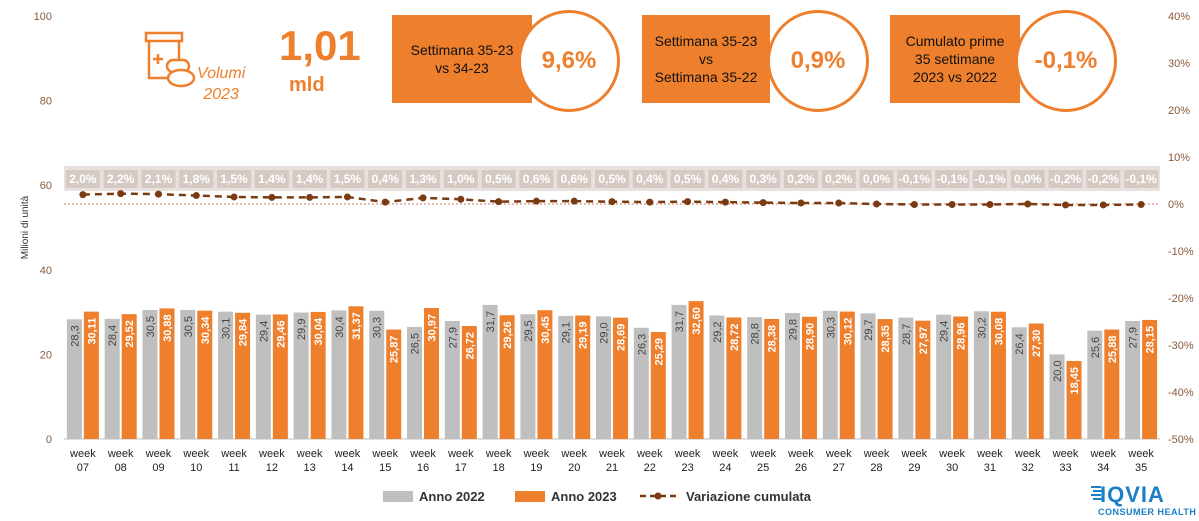 The width and height of the screenshot is (1199, 521). Describe the element at coordinates (924, 341) in the screenshot. I see `bar-2023-label: 27,97` at that location.